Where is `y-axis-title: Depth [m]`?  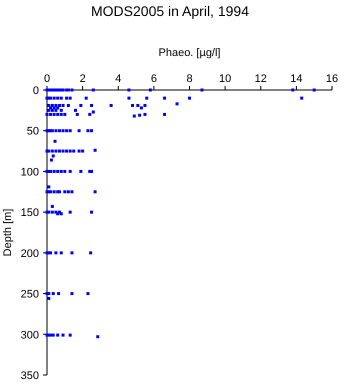
y-axis-title: Depth [m] is located at coordinates (8, 232).